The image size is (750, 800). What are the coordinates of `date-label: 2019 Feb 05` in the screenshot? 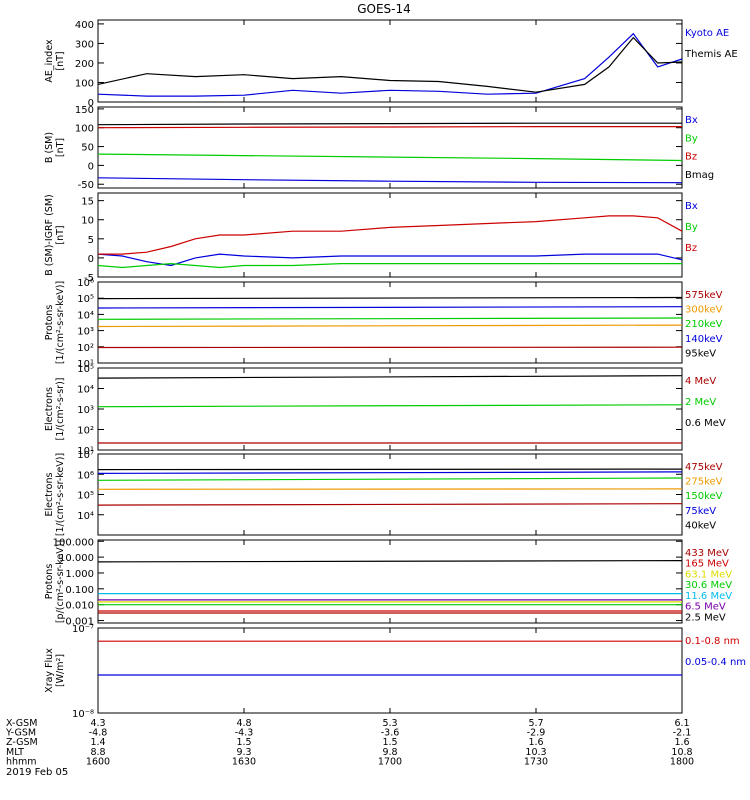 It's located at (37, 772).